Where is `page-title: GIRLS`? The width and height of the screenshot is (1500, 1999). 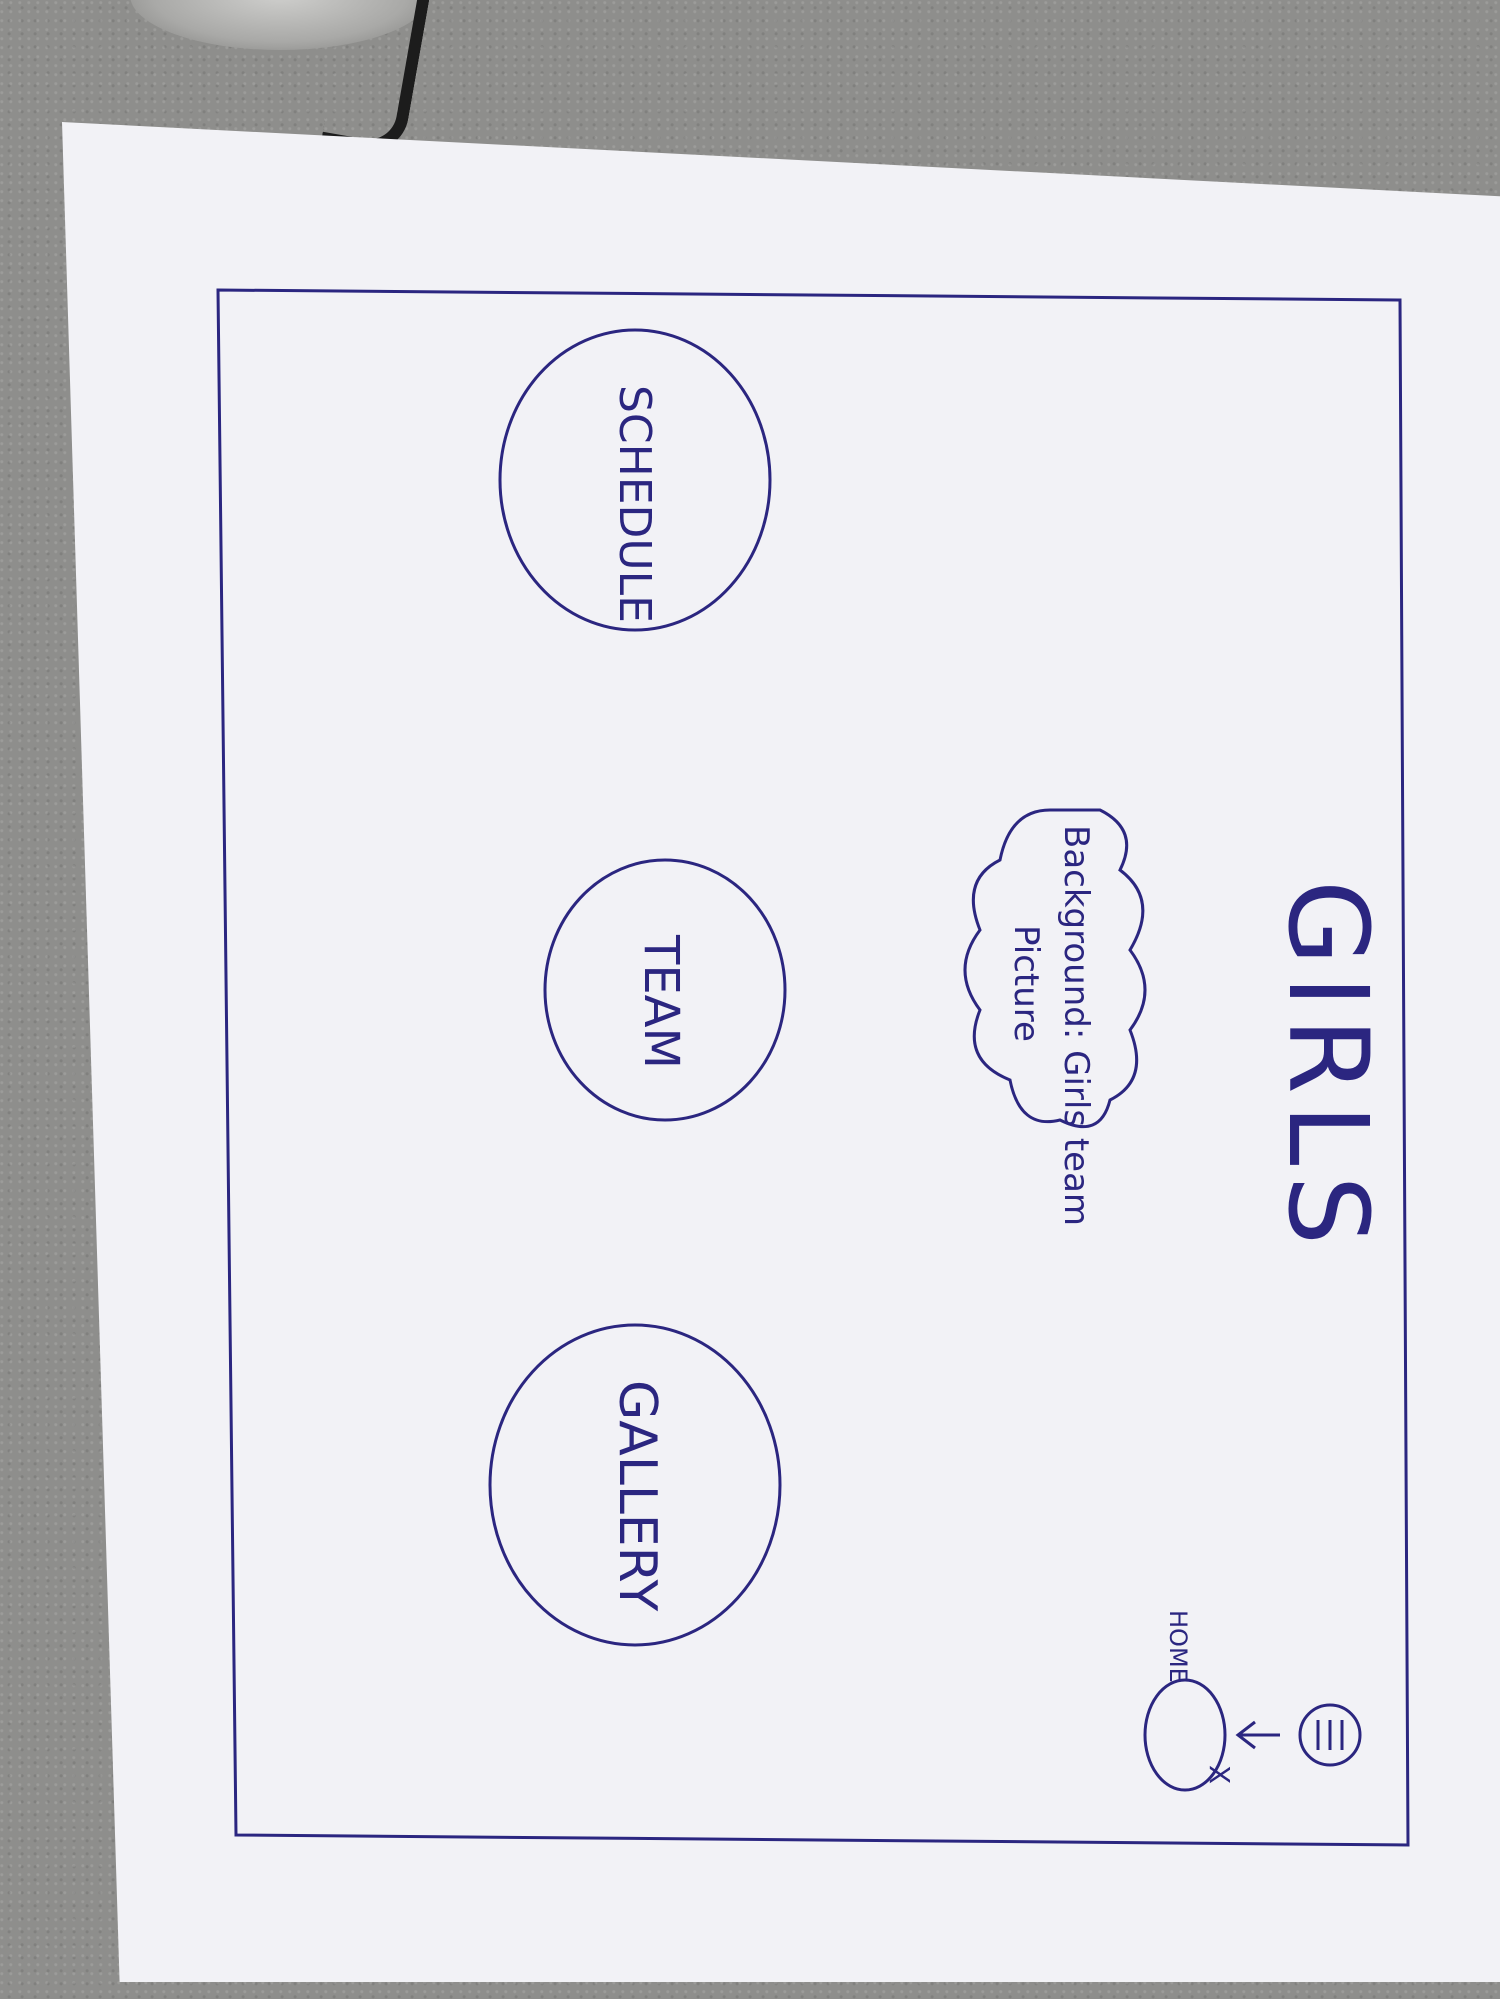 page-title: GIRLS is located at coordinates (1328, 1067).